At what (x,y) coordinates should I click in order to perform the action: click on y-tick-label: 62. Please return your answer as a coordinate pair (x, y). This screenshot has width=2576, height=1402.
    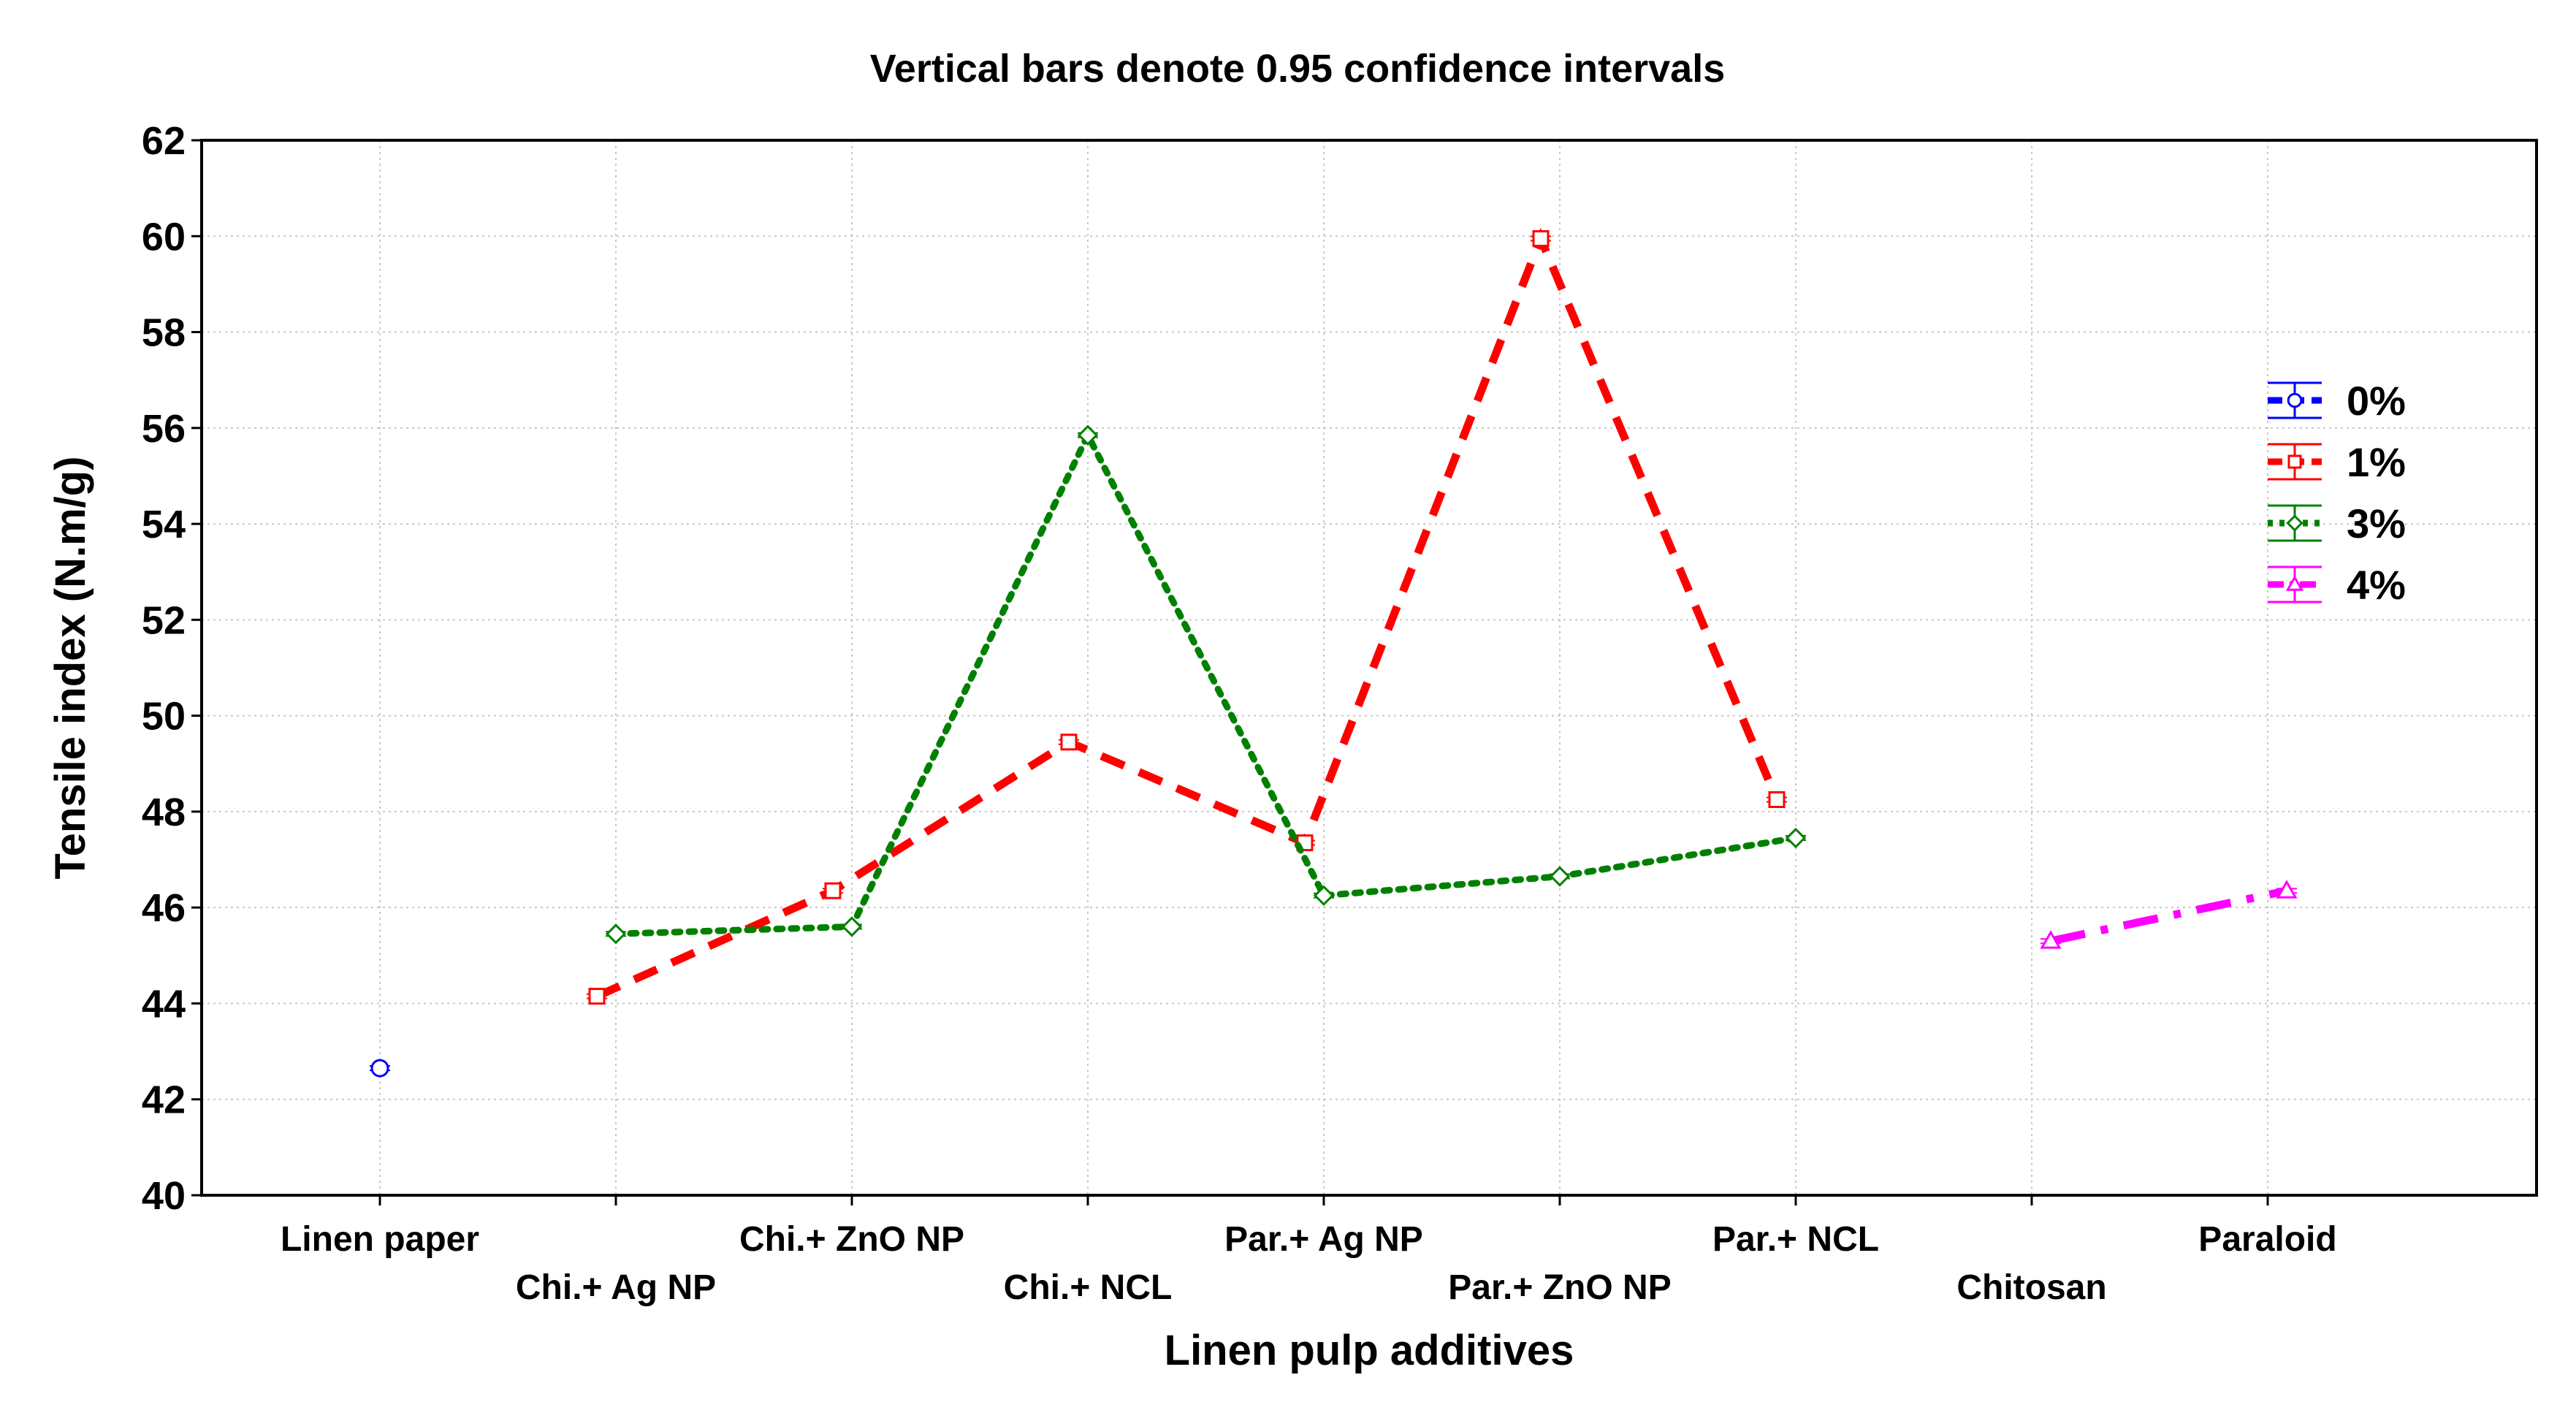
    Looking at the image, I should click on (164, 141).